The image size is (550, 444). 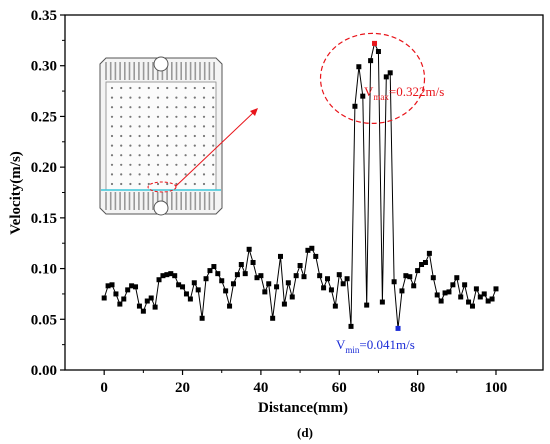 What do you see at coordinates (417, 388) in the screenshot?
I see `x-tick-label: 80` at bounding box center [417, 388].